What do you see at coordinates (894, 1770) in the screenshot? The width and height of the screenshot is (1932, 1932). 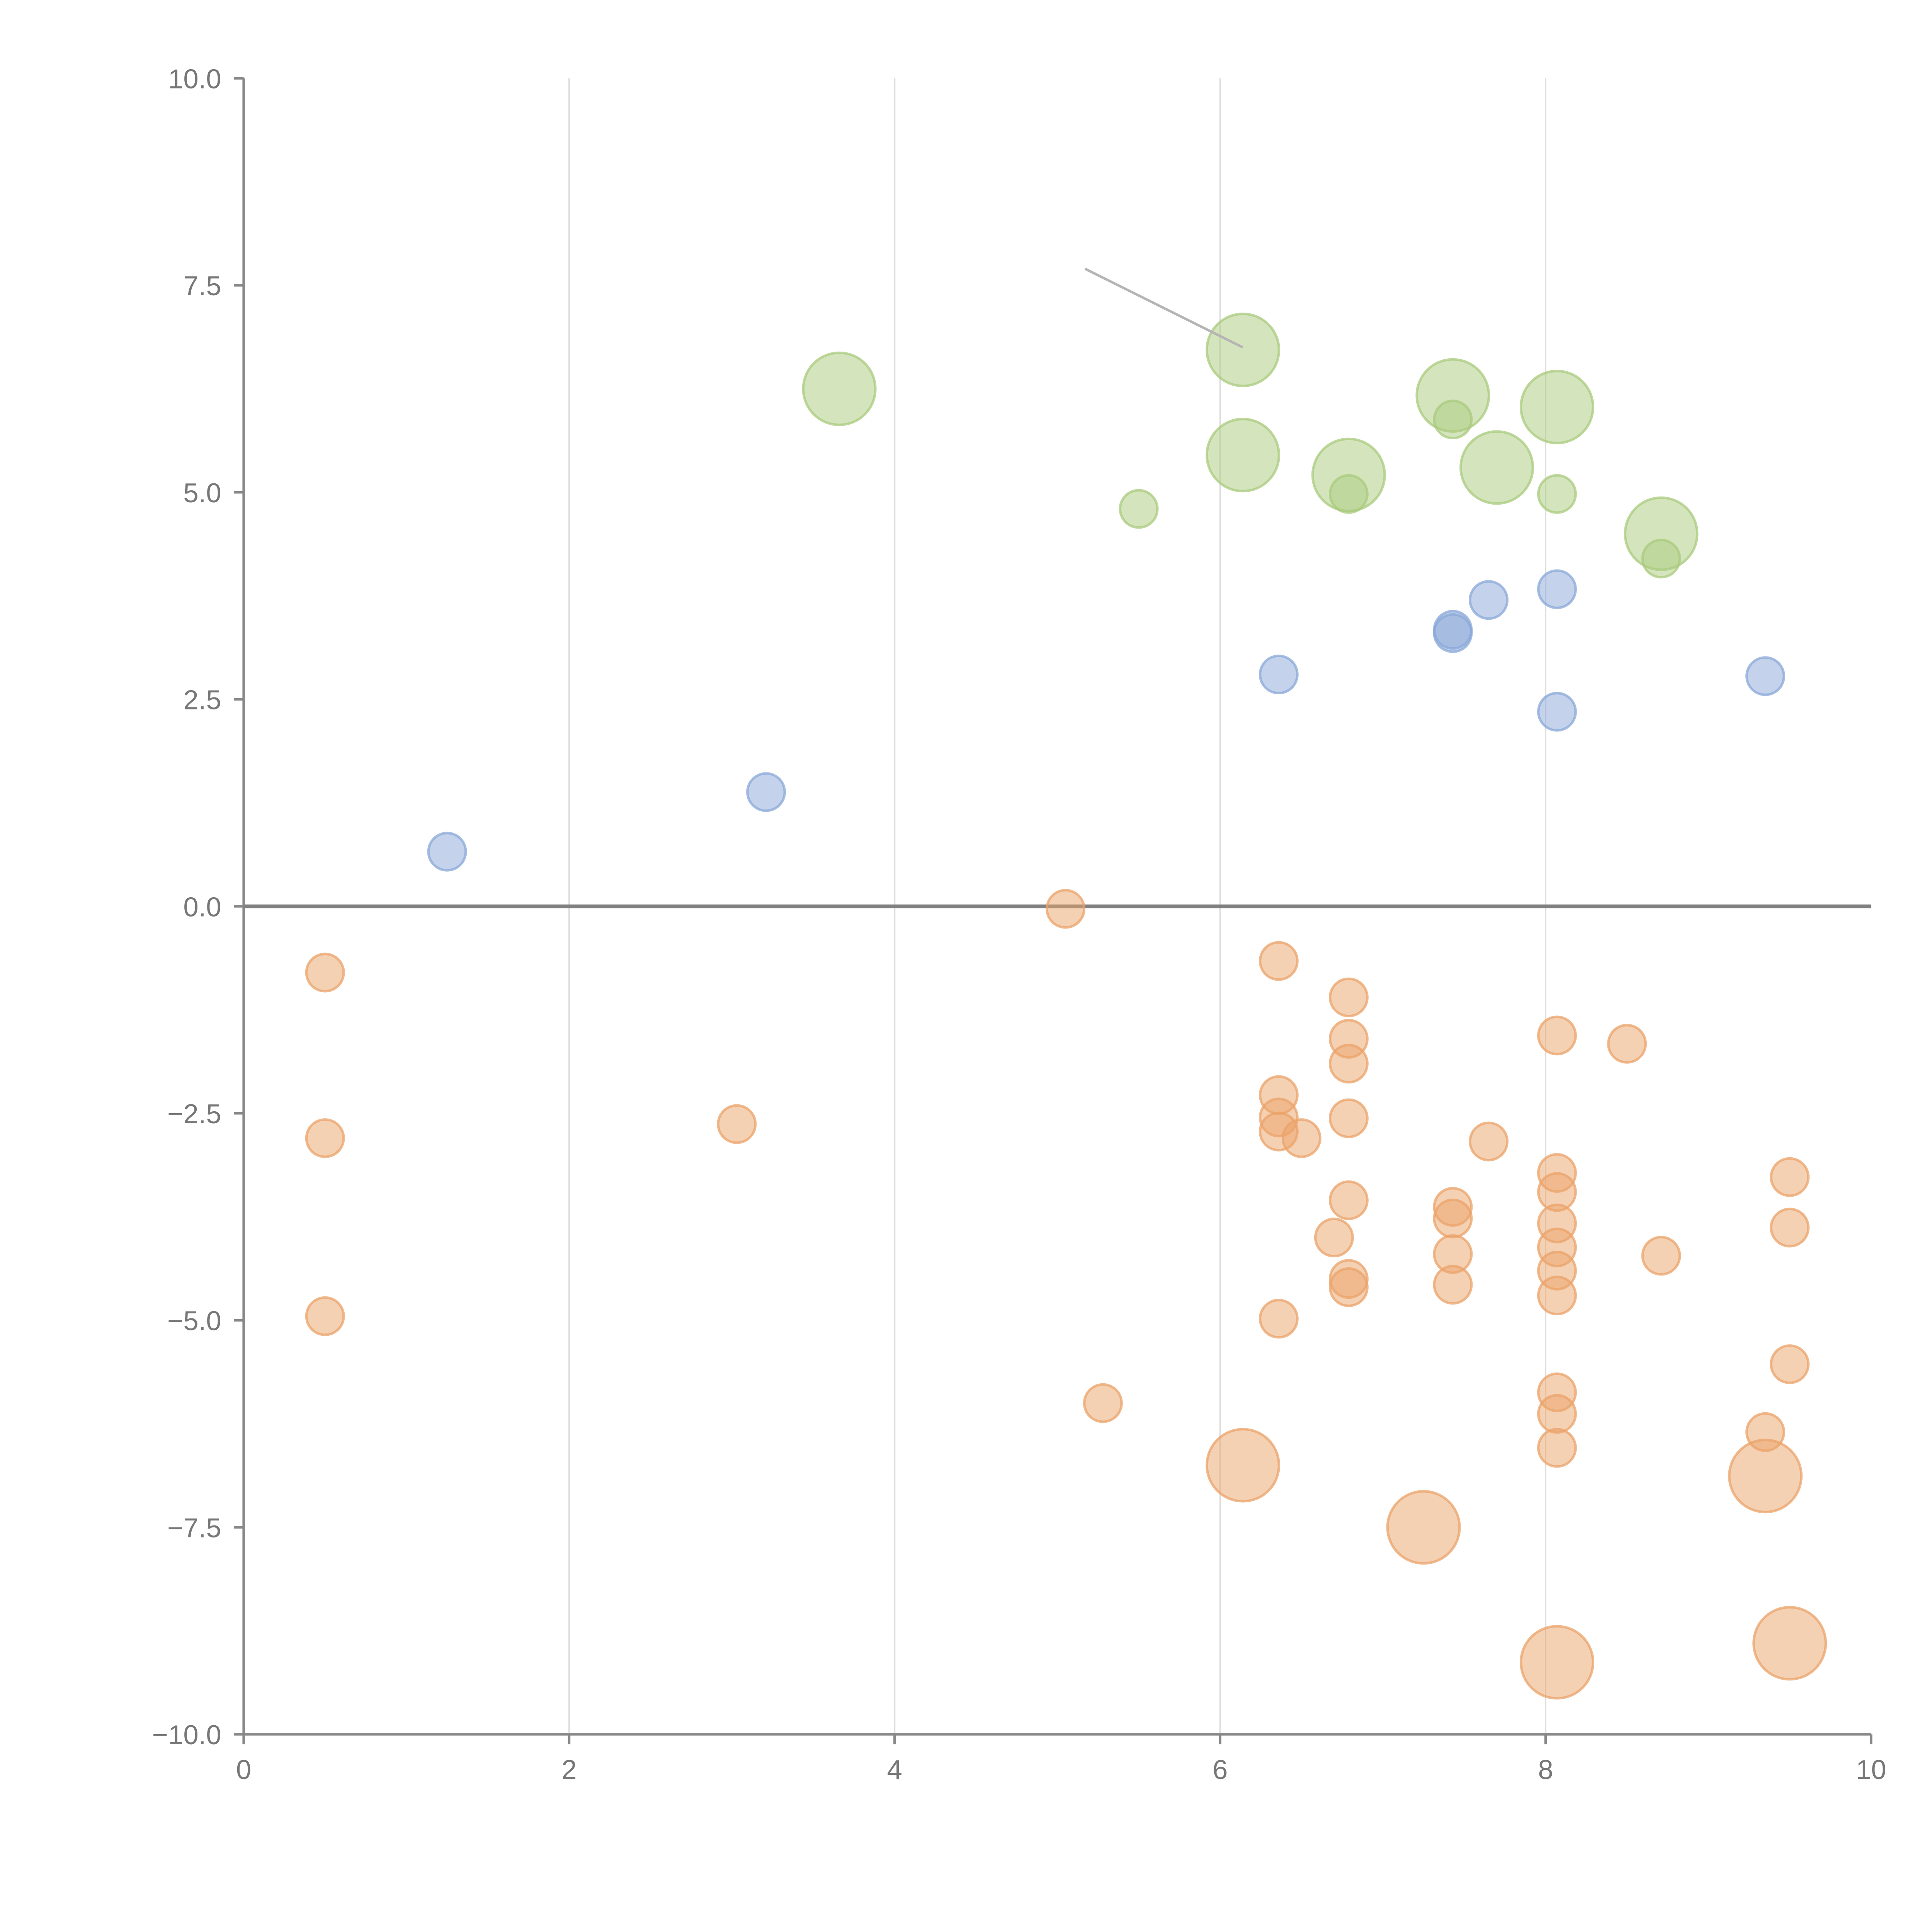 I see `x-tick-label: 4` at bounding box center [894, 1770].